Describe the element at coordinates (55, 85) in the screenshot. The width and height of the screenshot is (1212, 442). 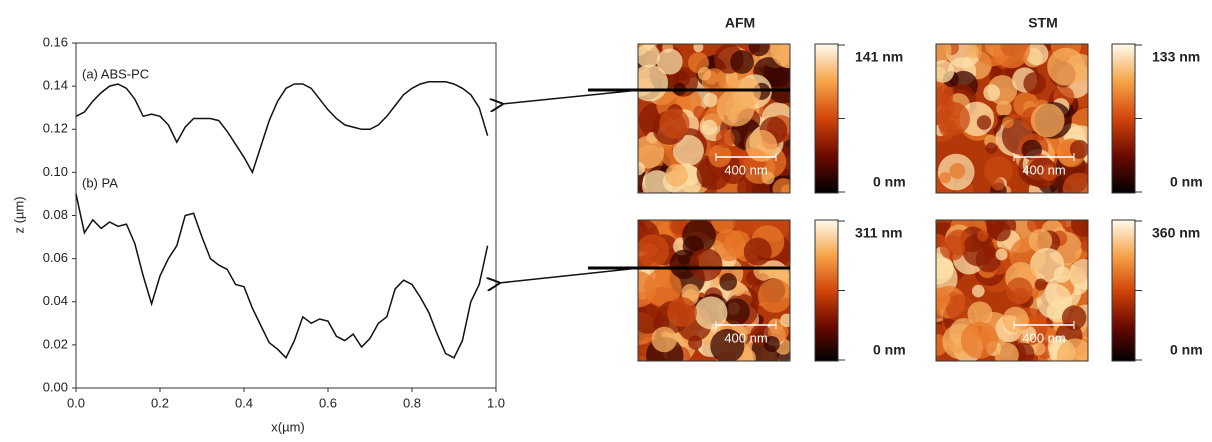
I see `y-tick-label: 0.14` at that location.